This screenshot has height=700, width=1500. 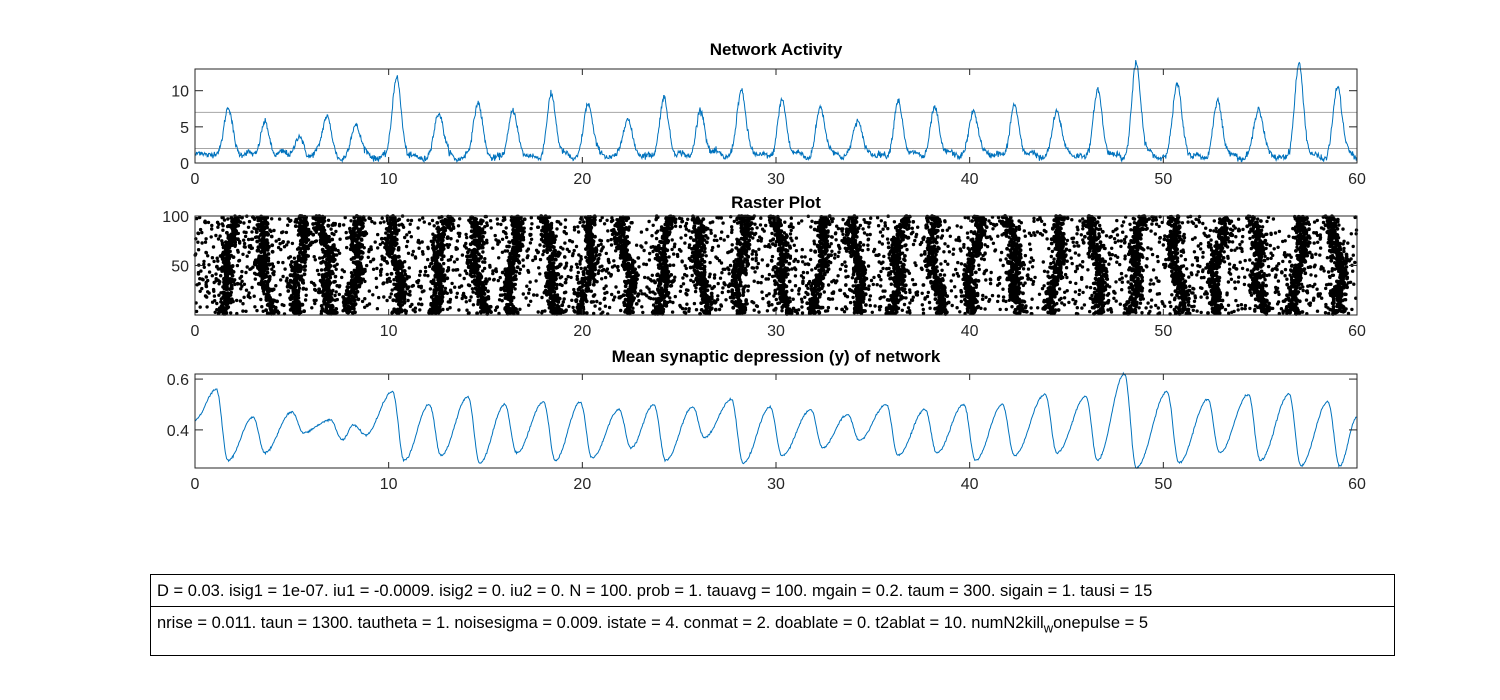 What do you see at coordinates (195, 179) in the screenshot?
I see `network-activity-xtick-label: 0` at bounding box center [195, 179].